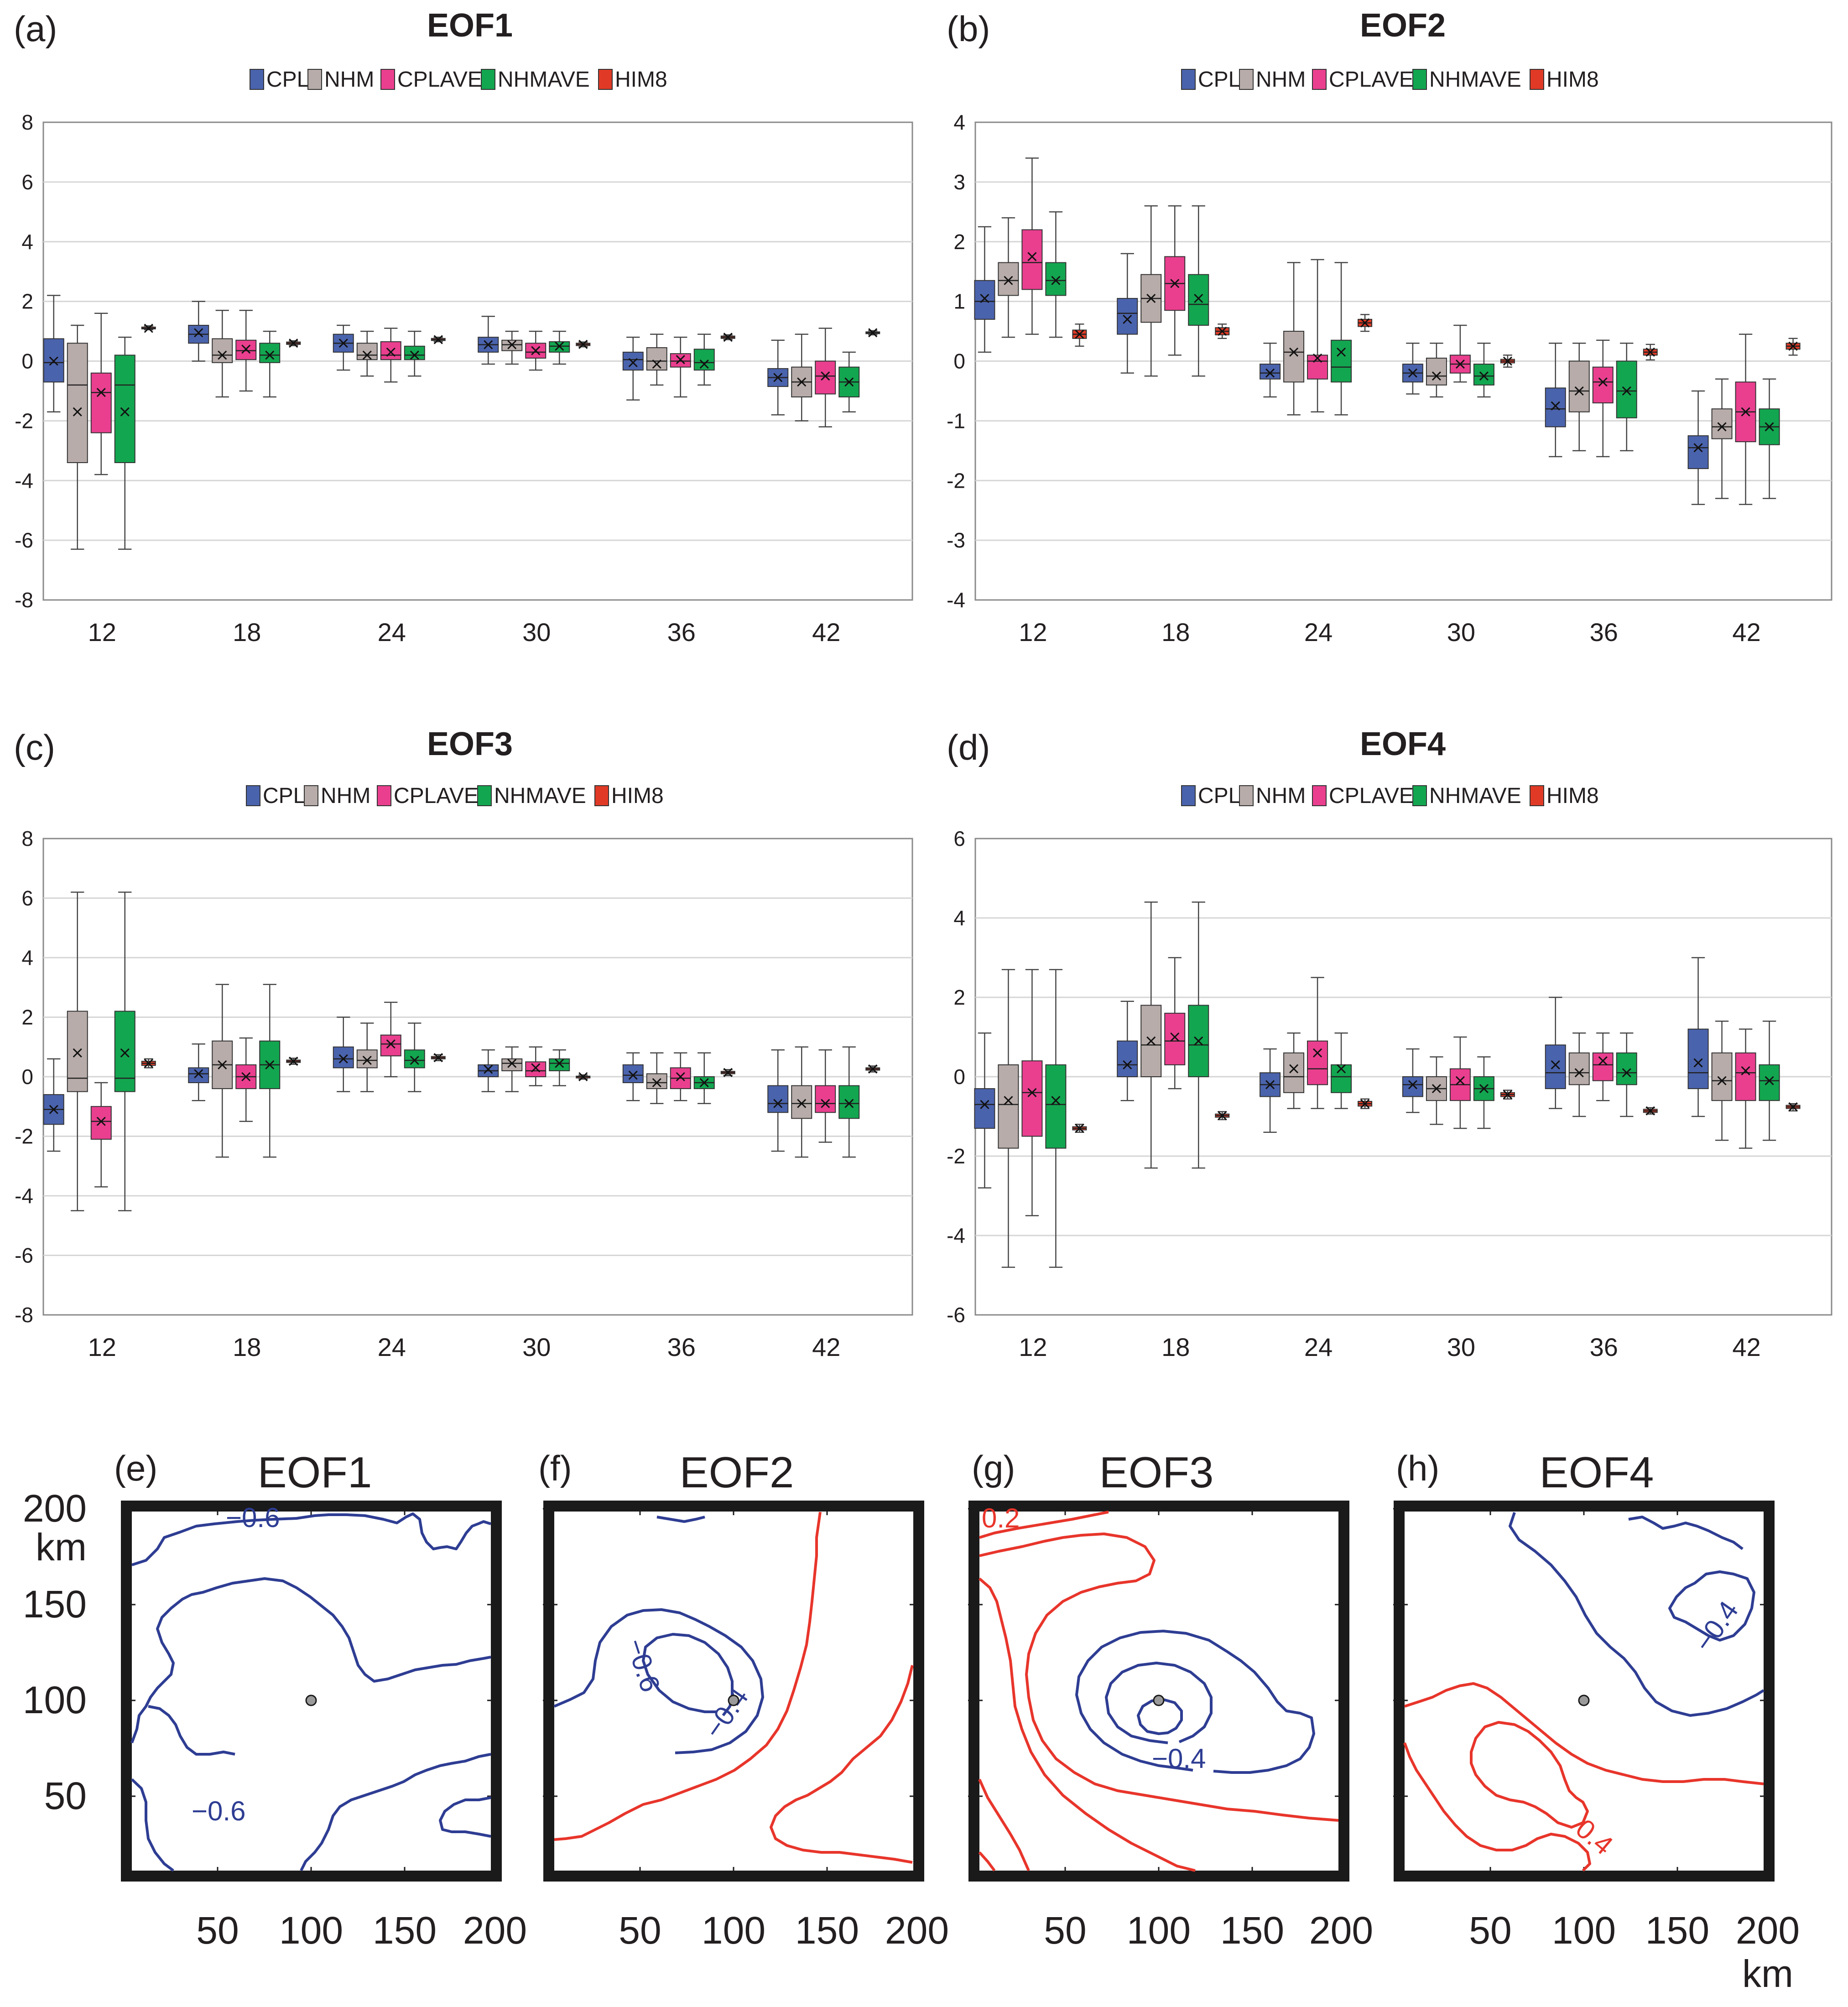 This screenshot has width=1848, height=2007. Describe the element at coordinates (640, 1930) in the screenshot. I see `map-x-tick: 50` at that location.